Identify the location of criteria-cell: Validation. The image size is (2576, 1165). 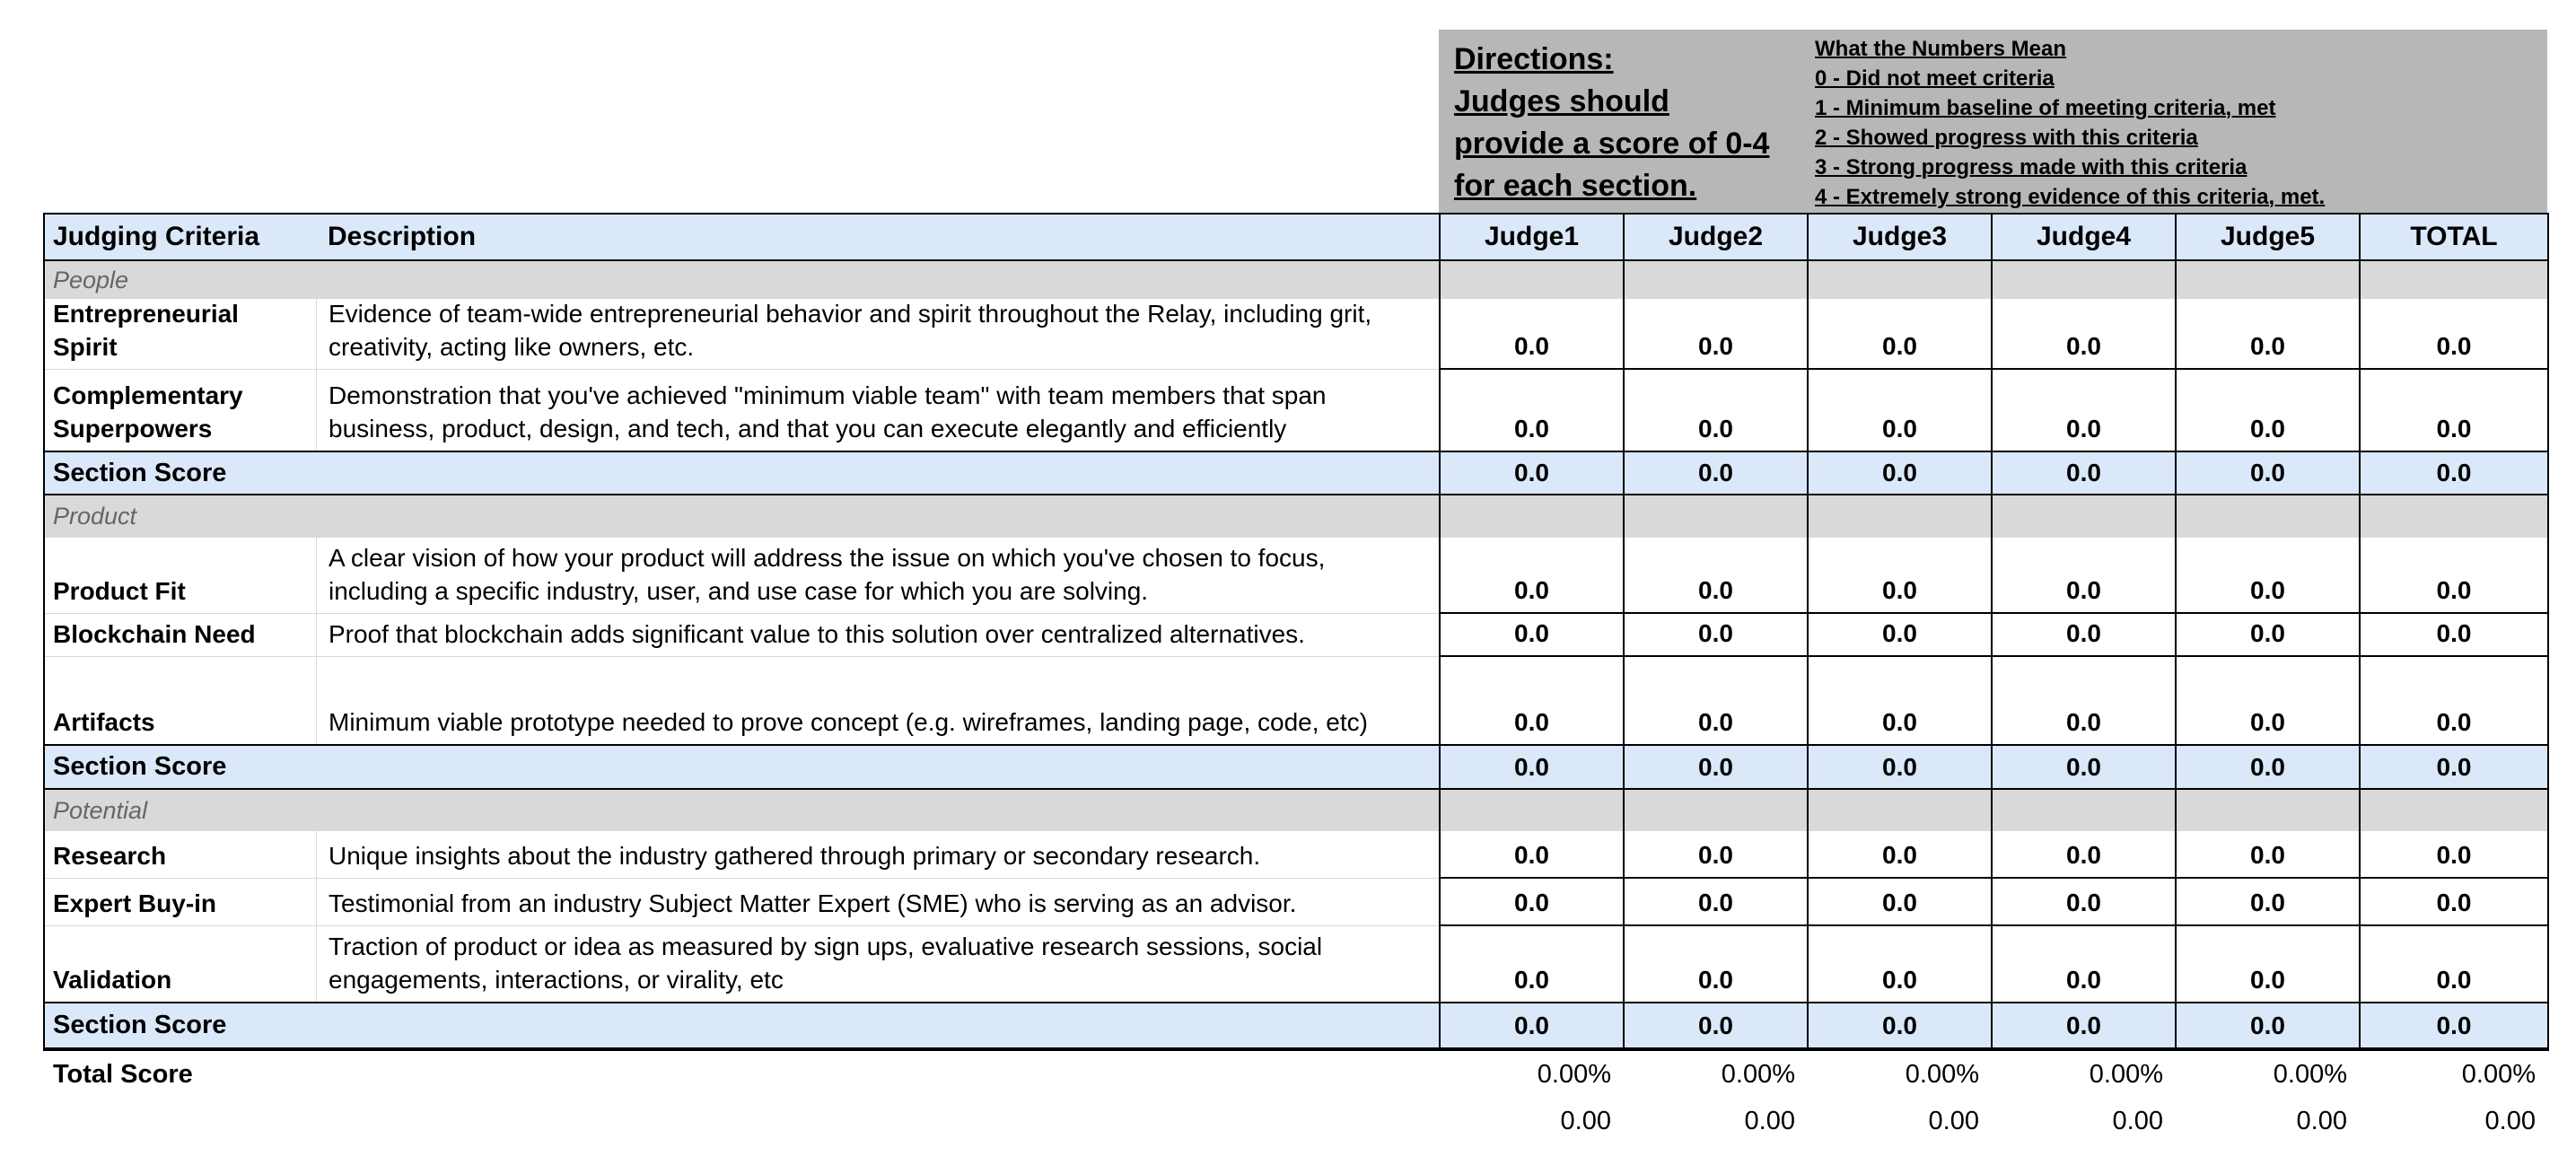
(112, 980).